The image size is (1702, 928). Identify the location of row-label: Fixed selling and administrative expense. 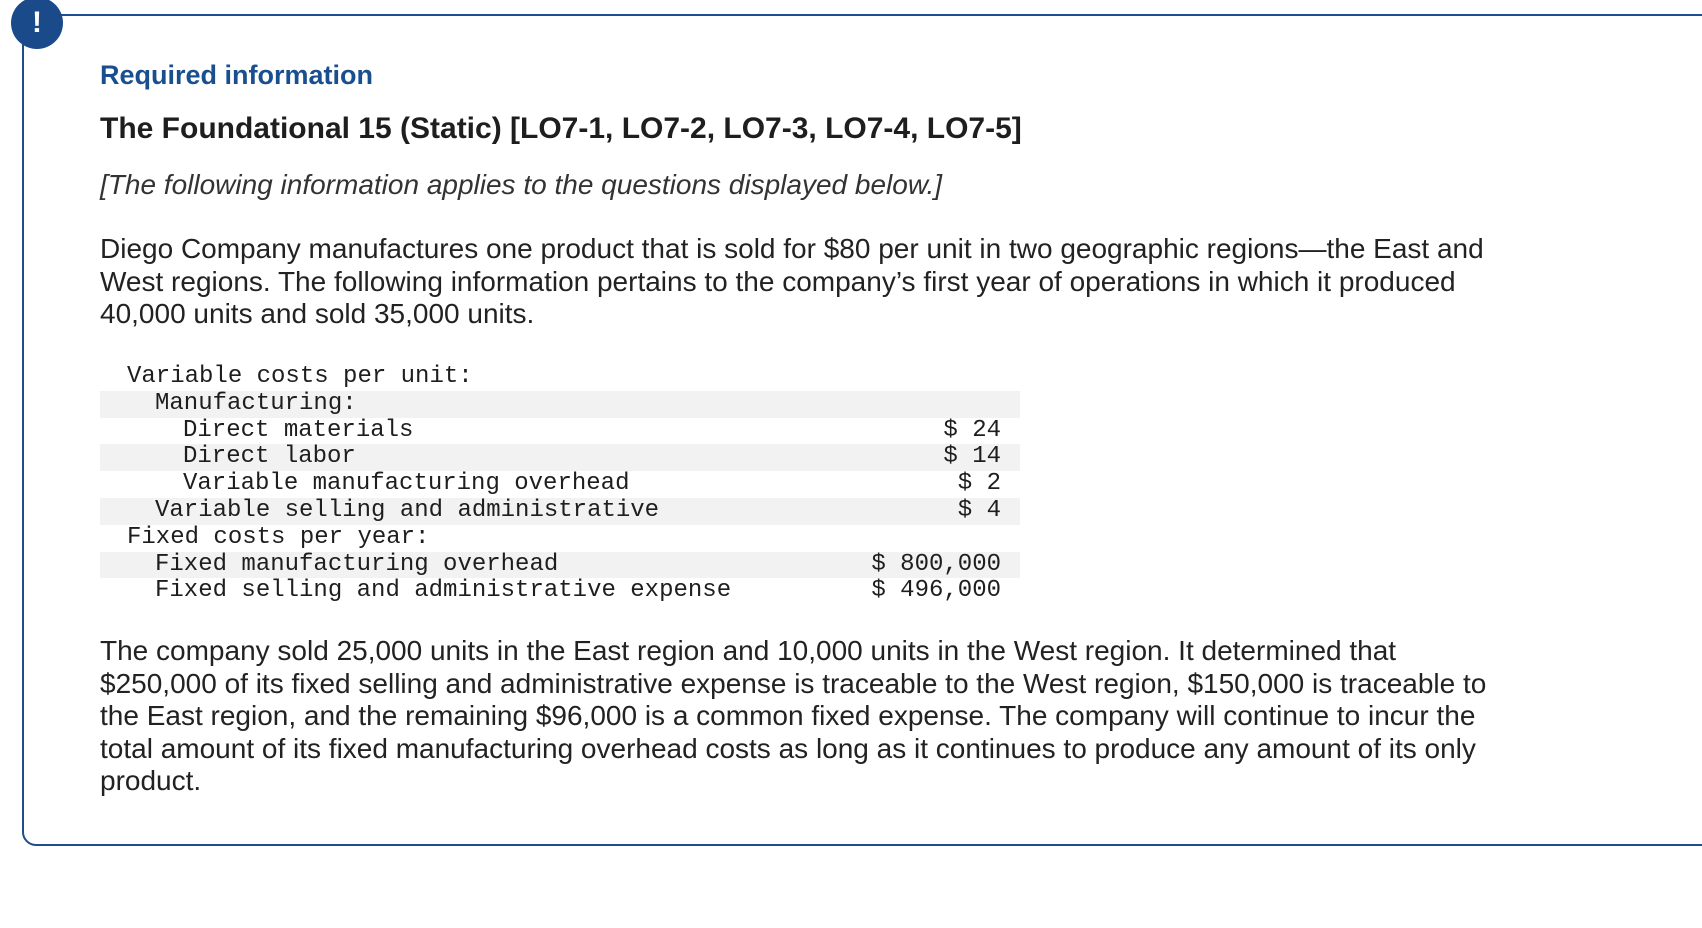
(443, 591).